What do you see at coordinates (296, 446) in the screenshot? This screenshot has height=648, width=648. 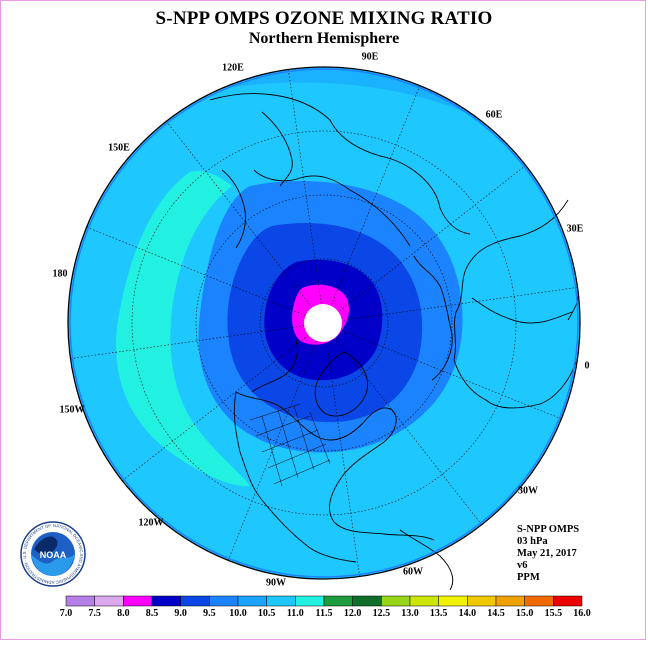 I see `state-lines-b` at bounding box center [296, 446].